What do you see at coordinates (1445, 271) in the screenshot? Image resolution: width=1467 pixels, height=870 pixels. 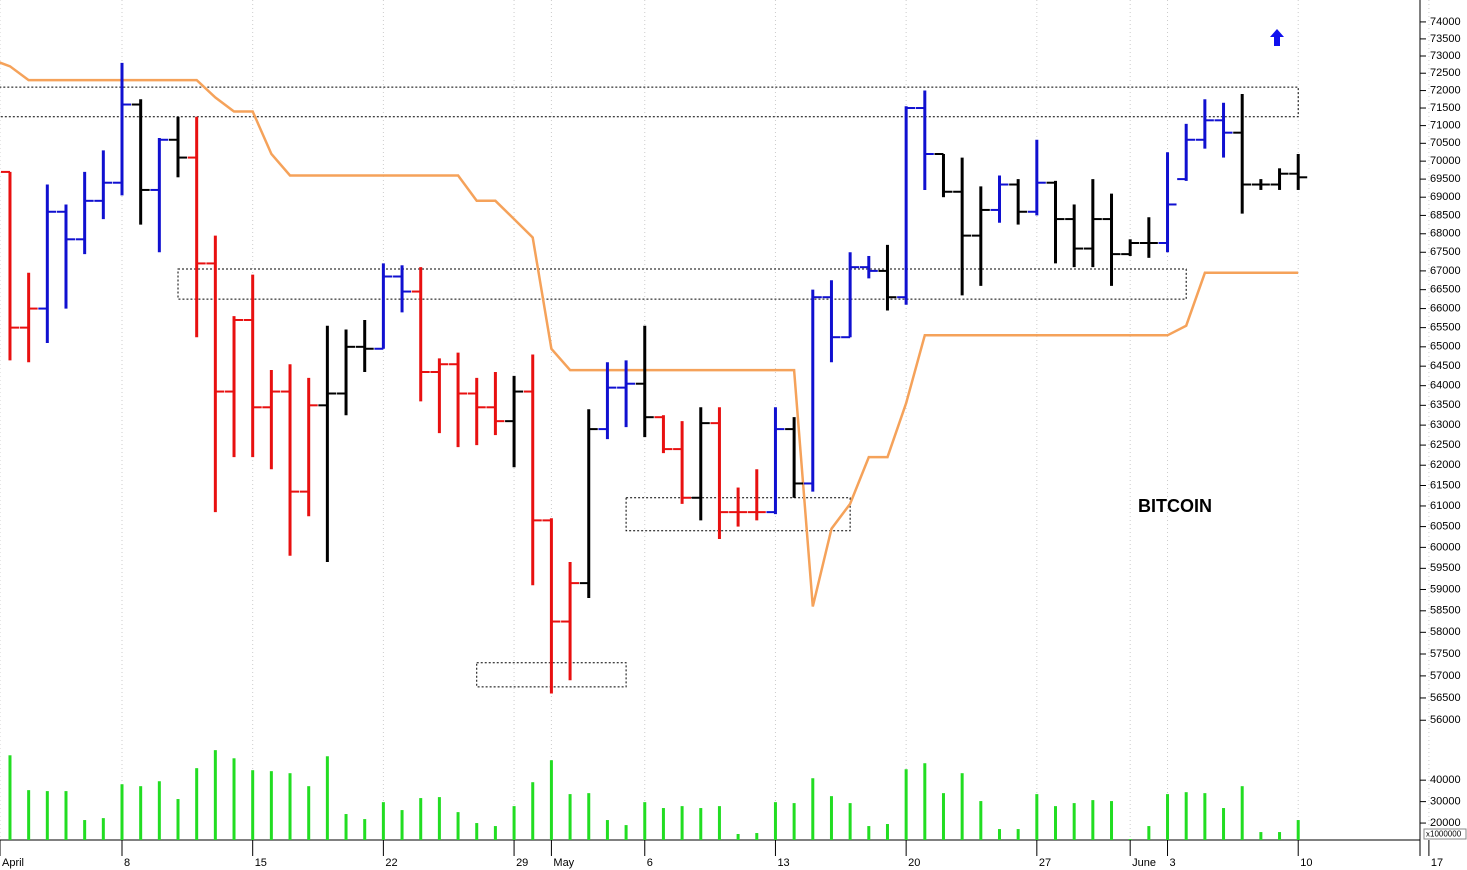 I see `y-tick-label: 67000` at bounding box center [1445, 271].